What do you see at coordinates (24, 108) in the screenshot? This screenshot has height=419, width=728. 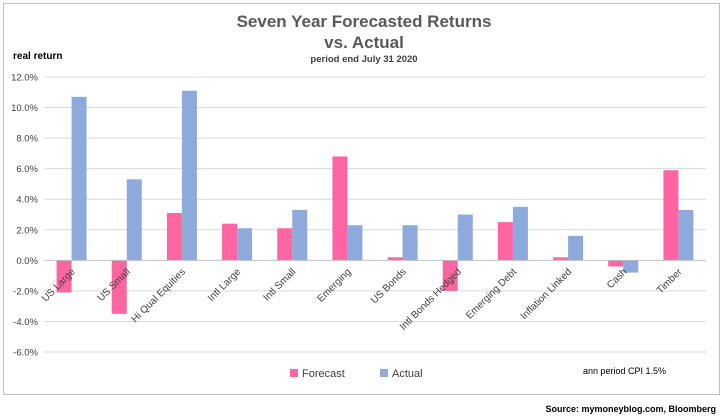 I see `y-tick-label: 10.0%` at bounding box center [24, 108].